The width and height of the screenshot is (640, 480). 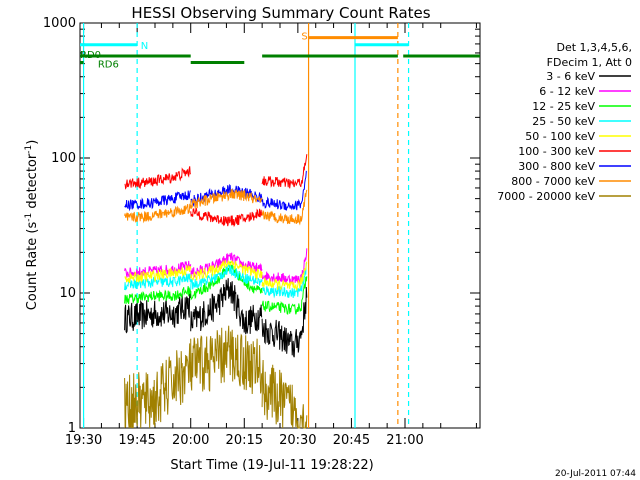 What do you see at coordinates (594, 47) in the screenshot?
I see `legend-header-line-1: Det 1,3,4,5,6,` at bounding box center [594, 47].